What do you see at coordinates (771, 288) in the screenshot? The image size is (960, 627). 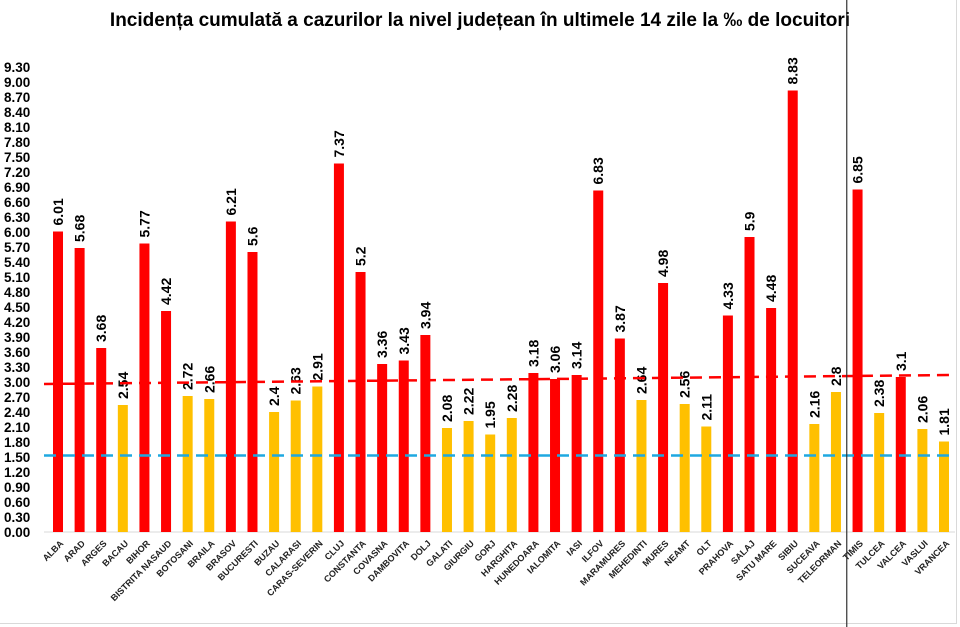 I see `value-label: 4.48` at bounding box center [771, 288].